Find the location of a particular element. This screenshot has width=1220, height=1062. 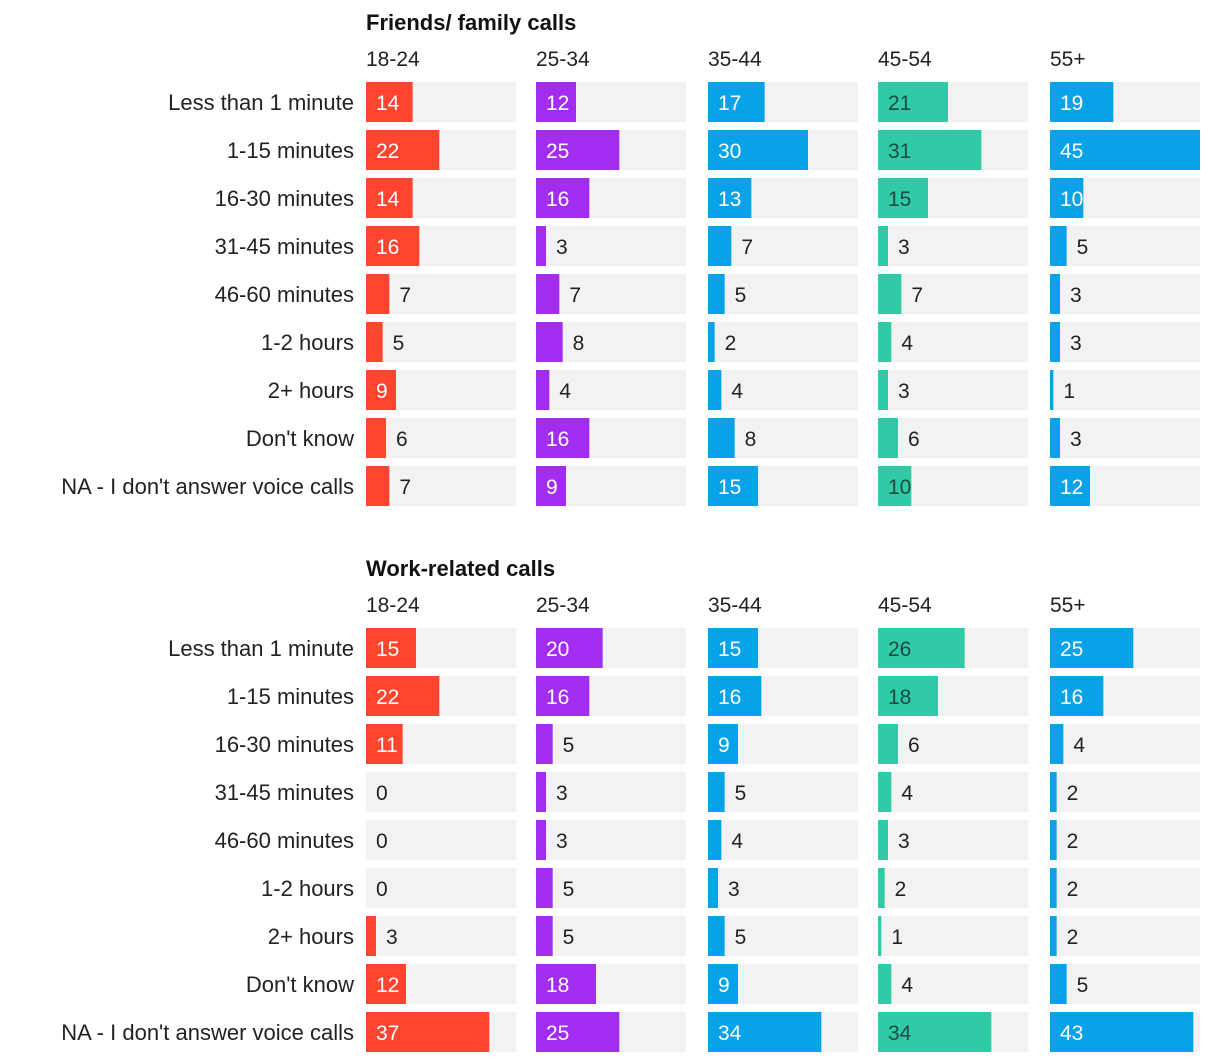

row-label: NA - I don't answer voice calls is located at coordinates (207, 486).